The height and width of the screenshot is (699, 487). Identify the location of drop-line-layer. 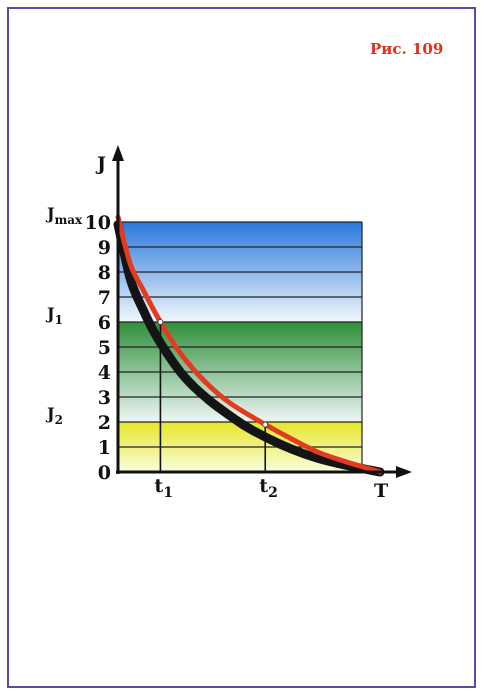
(213, 395).